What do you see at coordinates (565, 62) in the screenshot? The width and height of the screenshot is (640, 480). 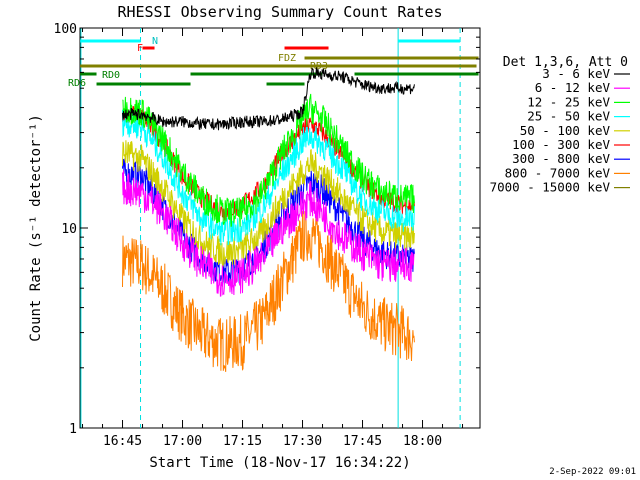 I see `legend-title: Det 1,3,6, Att 0` at bounding box center [565, 62].